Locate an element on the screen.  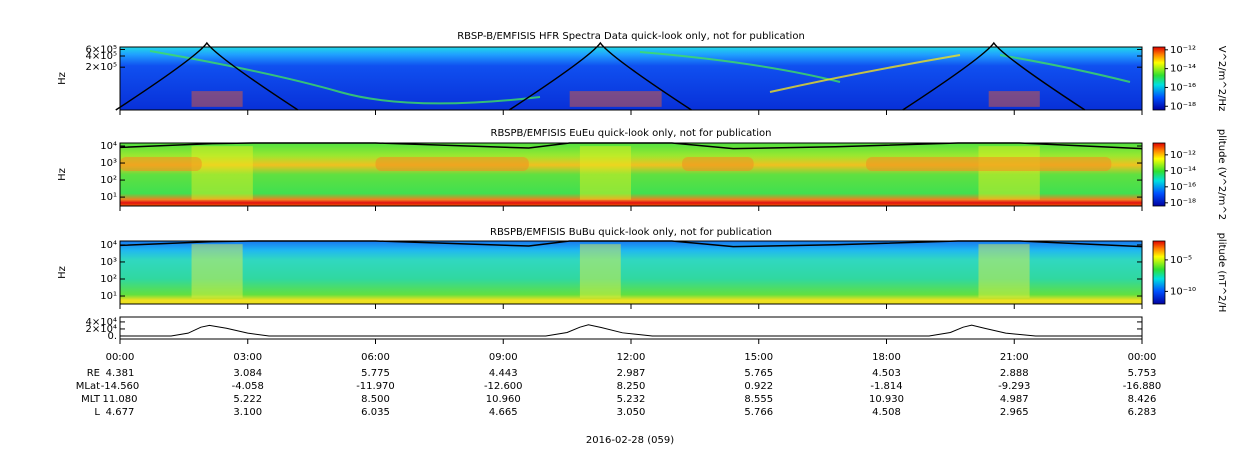
colorbar-label: V^2/m^2/Hz is located at coordinates (1221, 79).